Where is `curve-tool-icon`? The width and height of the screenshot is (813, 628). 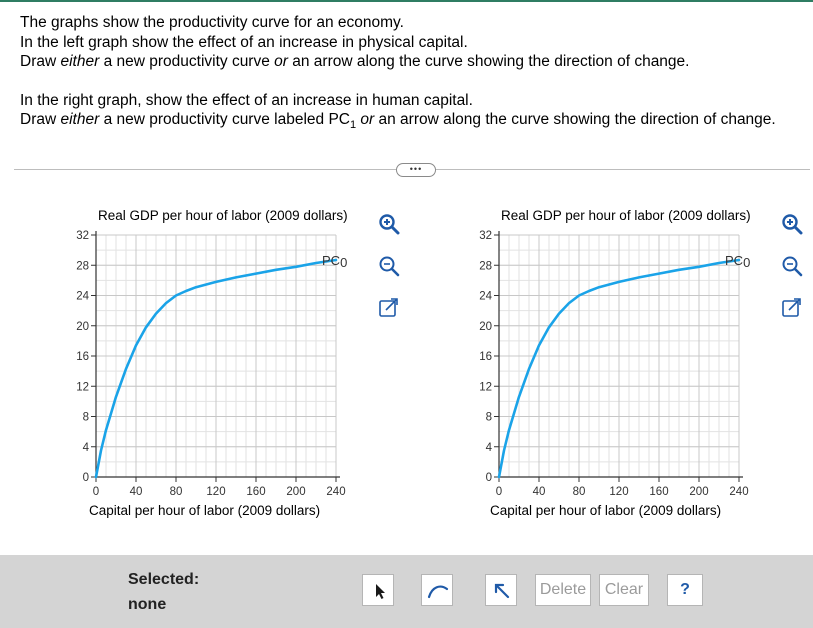 curve-tool-icon is located at coordinates (438, 592).